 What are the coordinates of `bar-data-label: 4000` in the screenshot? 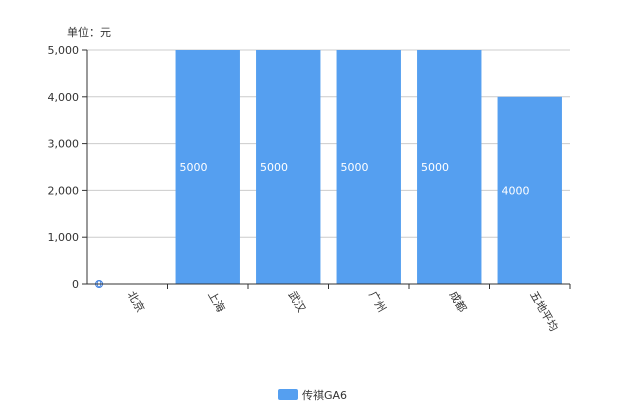 It's located at (516, 190).